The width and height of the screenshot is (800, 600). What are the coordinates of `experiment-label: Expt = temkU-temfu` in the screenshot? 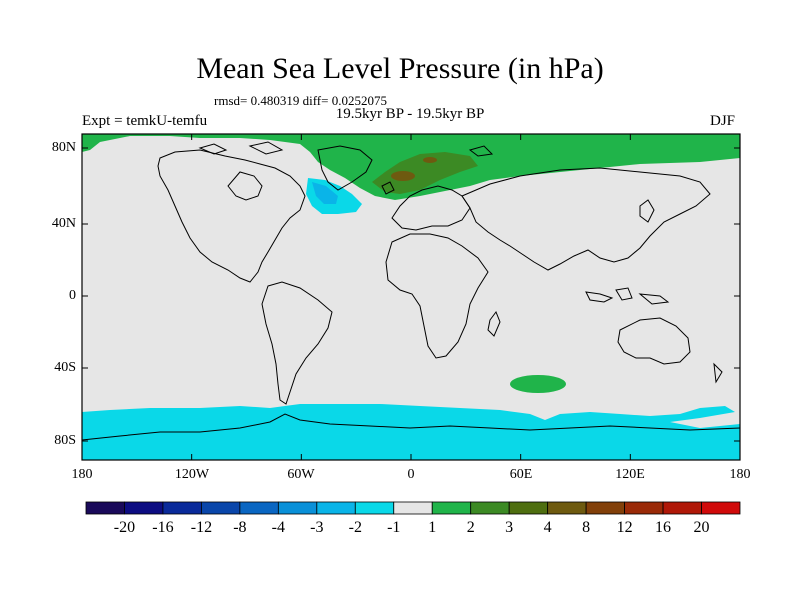 It's located at (145, 121).